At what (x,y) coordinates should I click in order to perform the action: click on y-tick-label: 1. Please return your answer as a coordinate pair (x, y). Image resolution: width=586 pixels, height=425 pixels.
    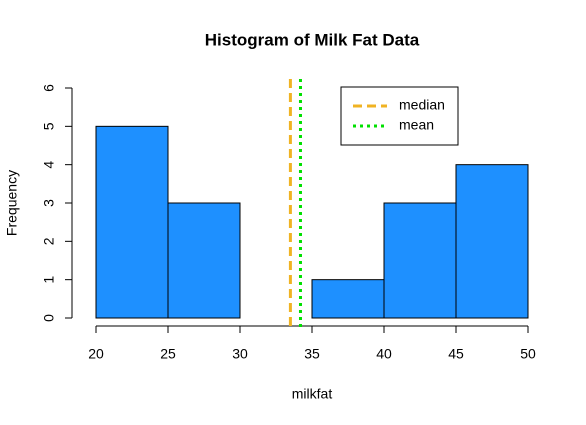
    Looking at the image, I should click on (49, 280).